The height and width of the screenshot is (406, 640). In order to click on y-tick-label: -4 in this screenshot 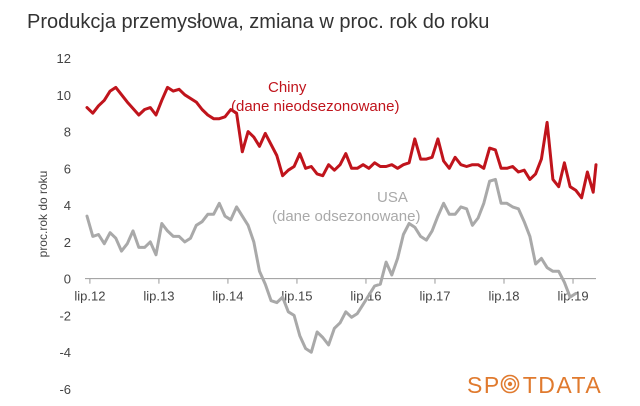, I will do `click(65, 352)`.